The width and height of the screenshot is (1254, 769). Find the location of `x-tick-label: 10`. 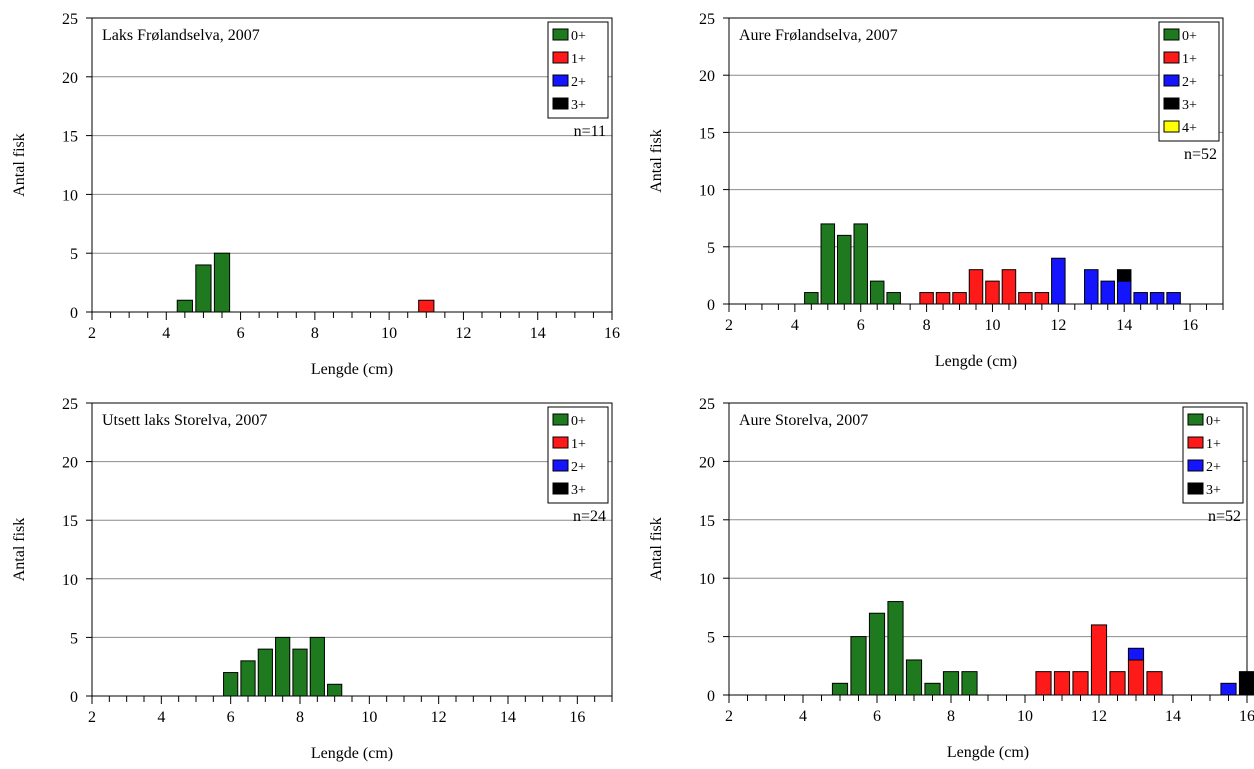

x-tick-label: 10 is located at coordinates (992, 325).